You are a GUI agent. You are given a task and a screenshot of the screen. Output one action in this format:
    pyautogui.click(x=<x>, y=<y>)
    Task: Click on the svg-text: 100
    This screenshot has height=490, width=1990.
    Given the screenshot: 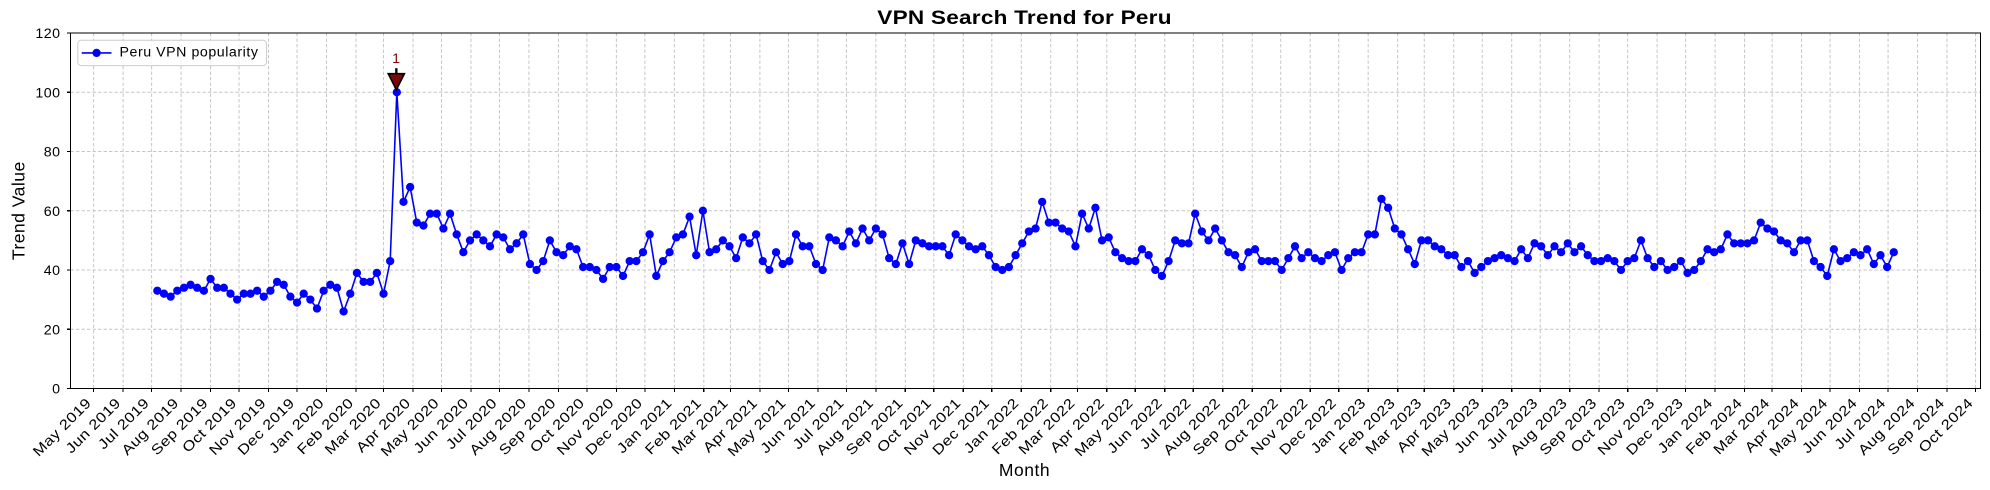 What is the action you would take?
    pyautogui.click(x=47, y=93)
    